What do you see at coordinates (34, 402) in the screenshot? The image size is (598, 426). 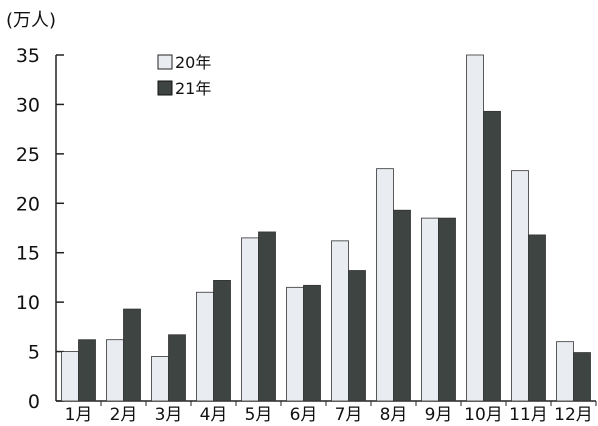 I see `y-tick-label: 0` at bounding box center [34, 402].